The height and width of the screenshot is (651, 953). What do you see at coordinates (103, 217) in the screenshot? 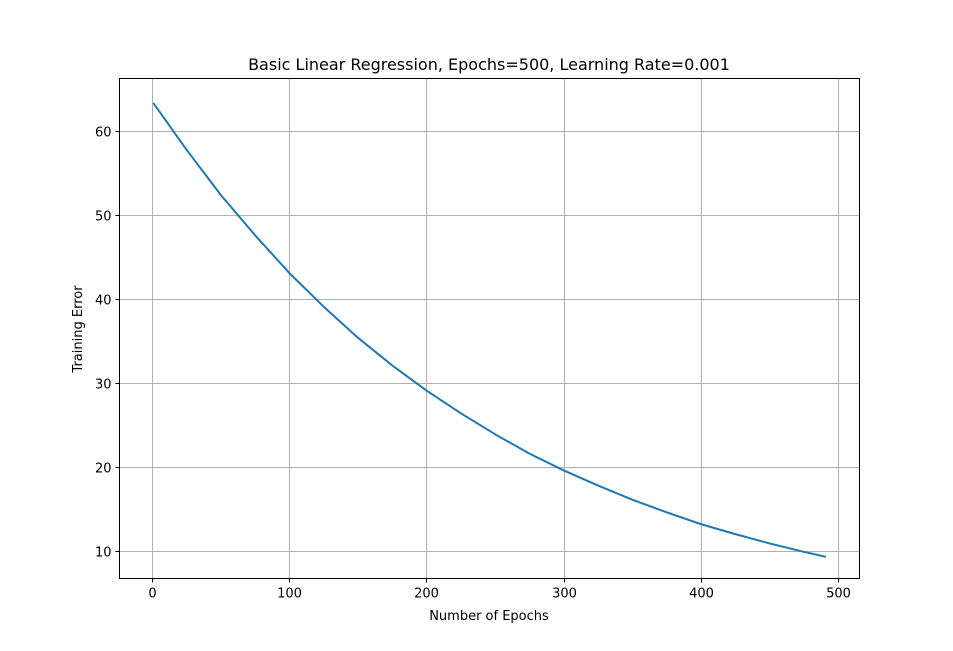
I see `y-tick-label: 50` at bounding box center [103, 217].